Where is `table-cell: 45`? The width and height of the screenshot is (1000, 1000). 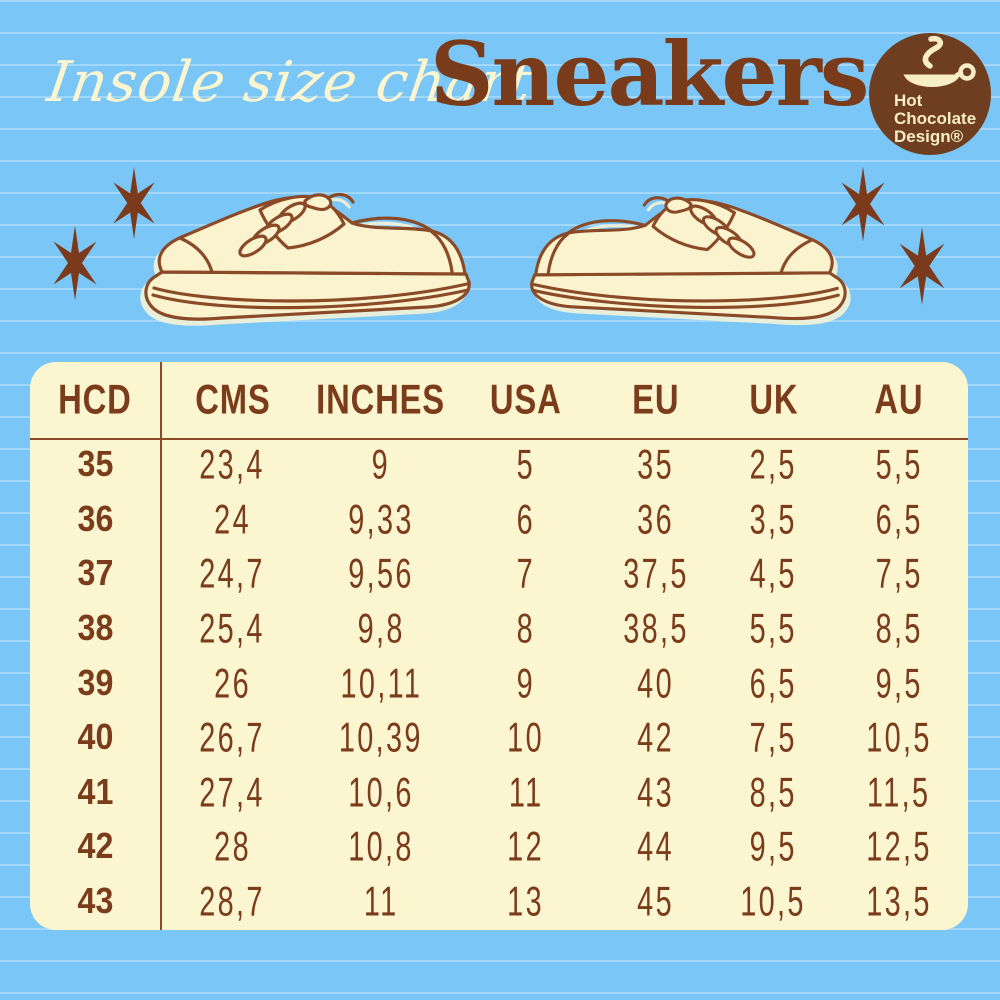 table-cell: 45 is located at coordinates (656, 902).